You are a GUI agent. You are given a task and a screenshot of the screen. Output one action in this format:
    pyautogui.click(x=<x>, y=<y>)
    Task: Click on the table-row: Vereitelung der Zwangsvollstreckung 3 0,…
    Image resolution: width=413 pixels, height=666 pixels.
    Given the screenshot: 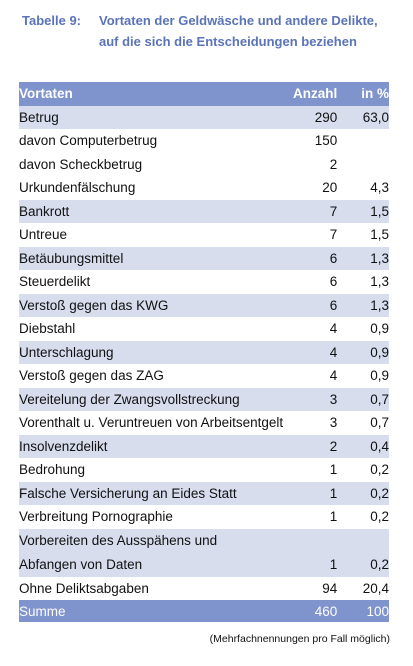 What is the action you would take?
    pyautogui.click(x=204, y=399)
    